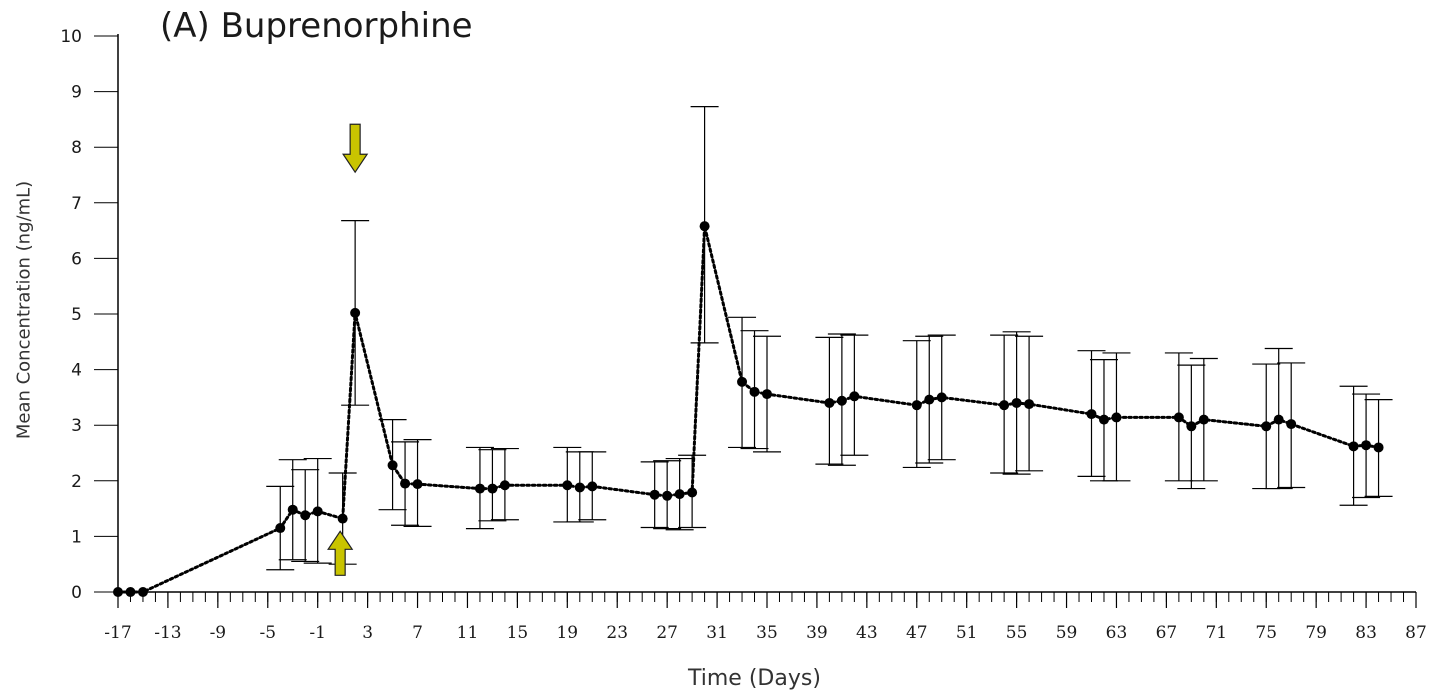 The image size is (1434, 699). What do you see at coordinates (317, 633) in the screenshot?
I see `x-tick-label: -1` at bounding box center [317, 633].